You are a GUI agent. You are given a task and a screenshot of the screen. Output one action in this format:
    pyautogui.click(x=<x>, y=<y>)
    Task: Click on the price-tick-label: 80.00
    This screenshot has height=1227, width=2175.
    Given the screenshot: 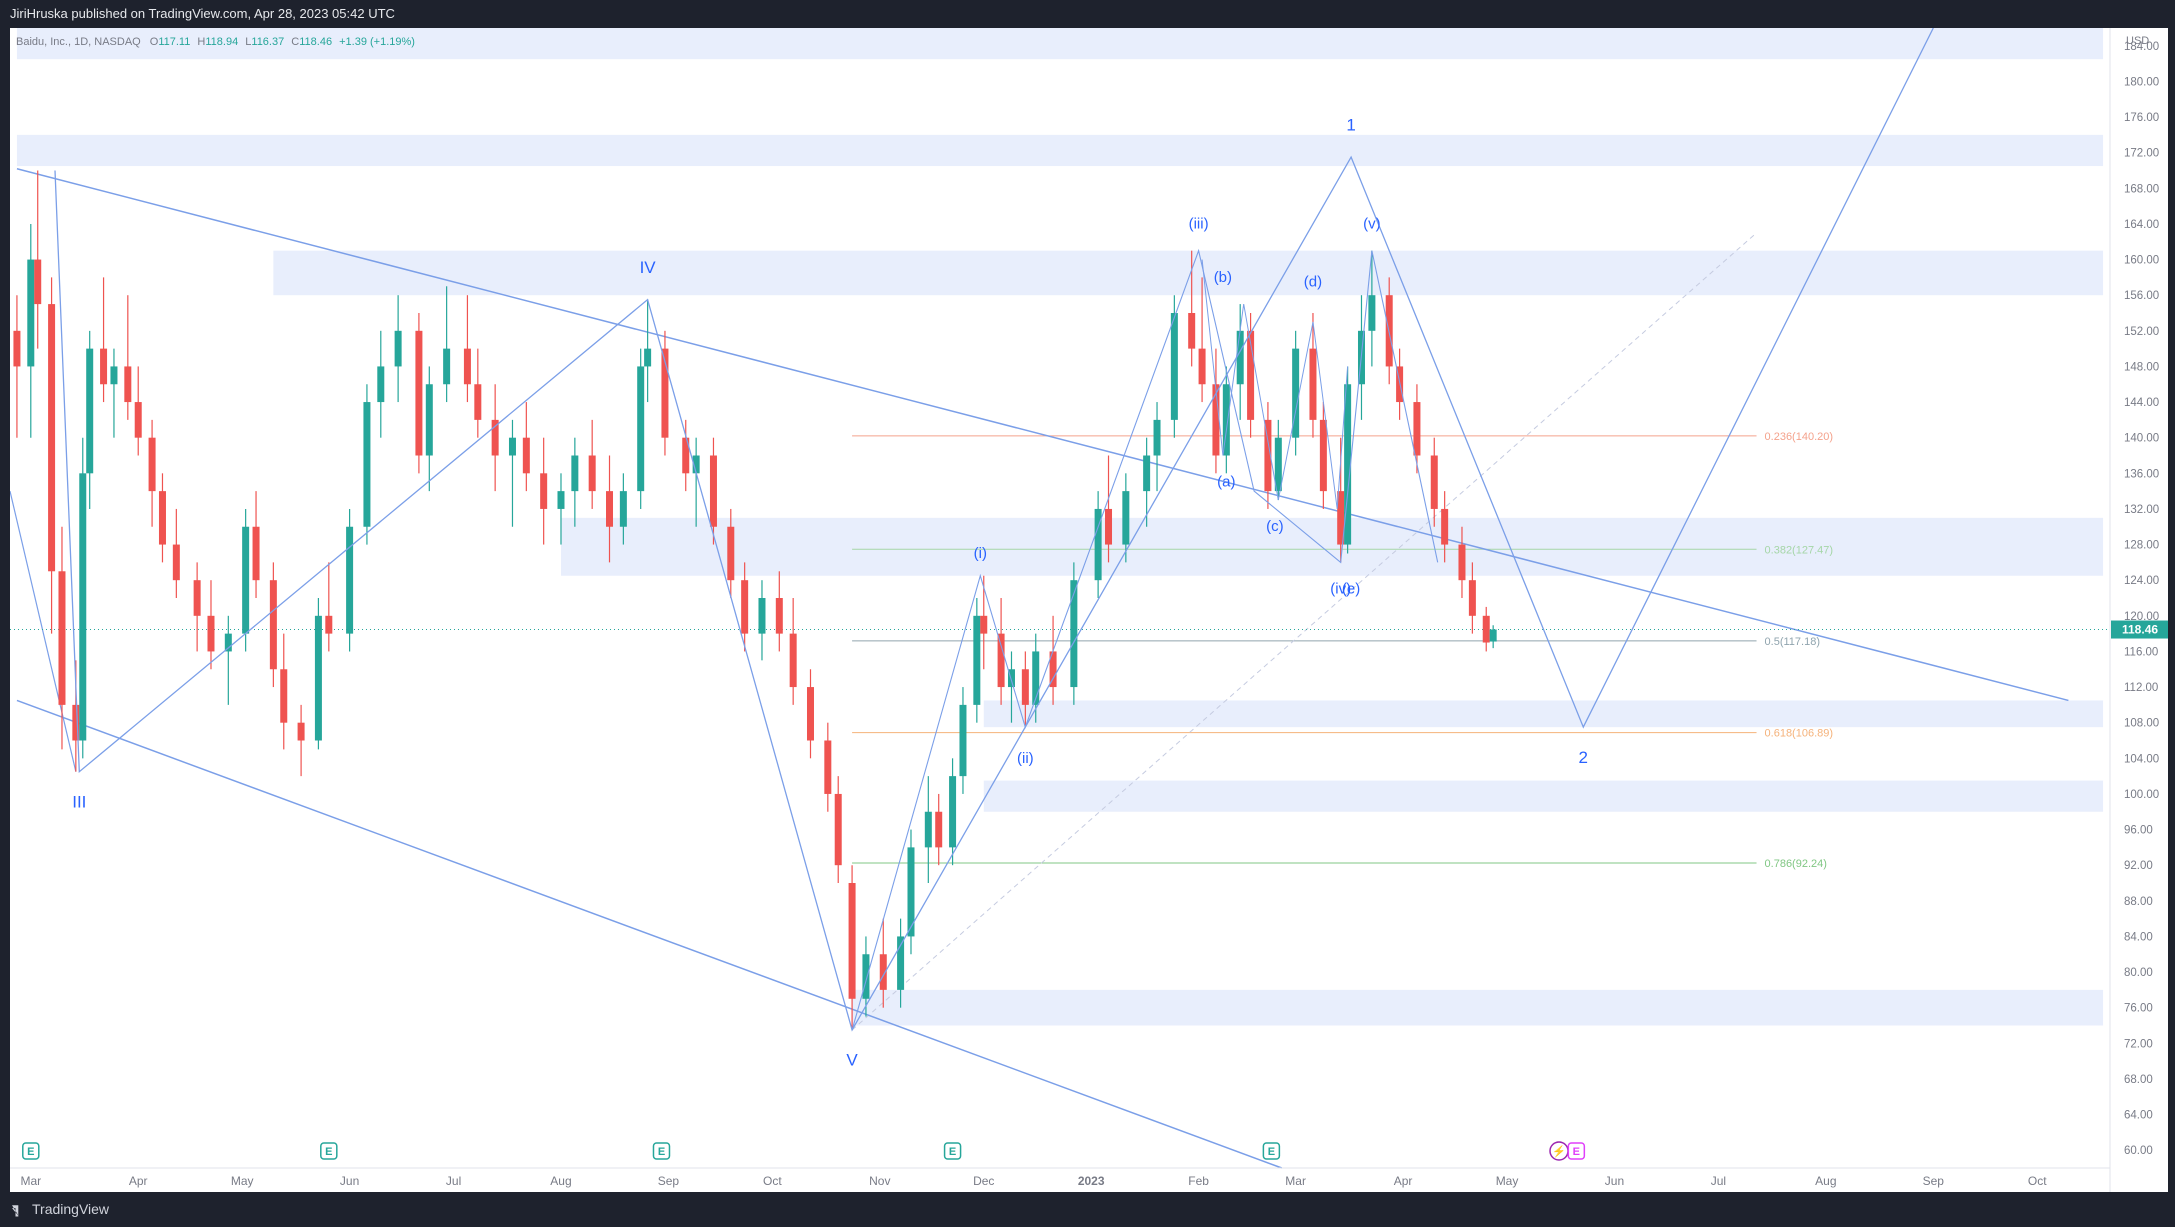 What is the action you would take?
    pyautogui.click(x=2138, y=973)
    